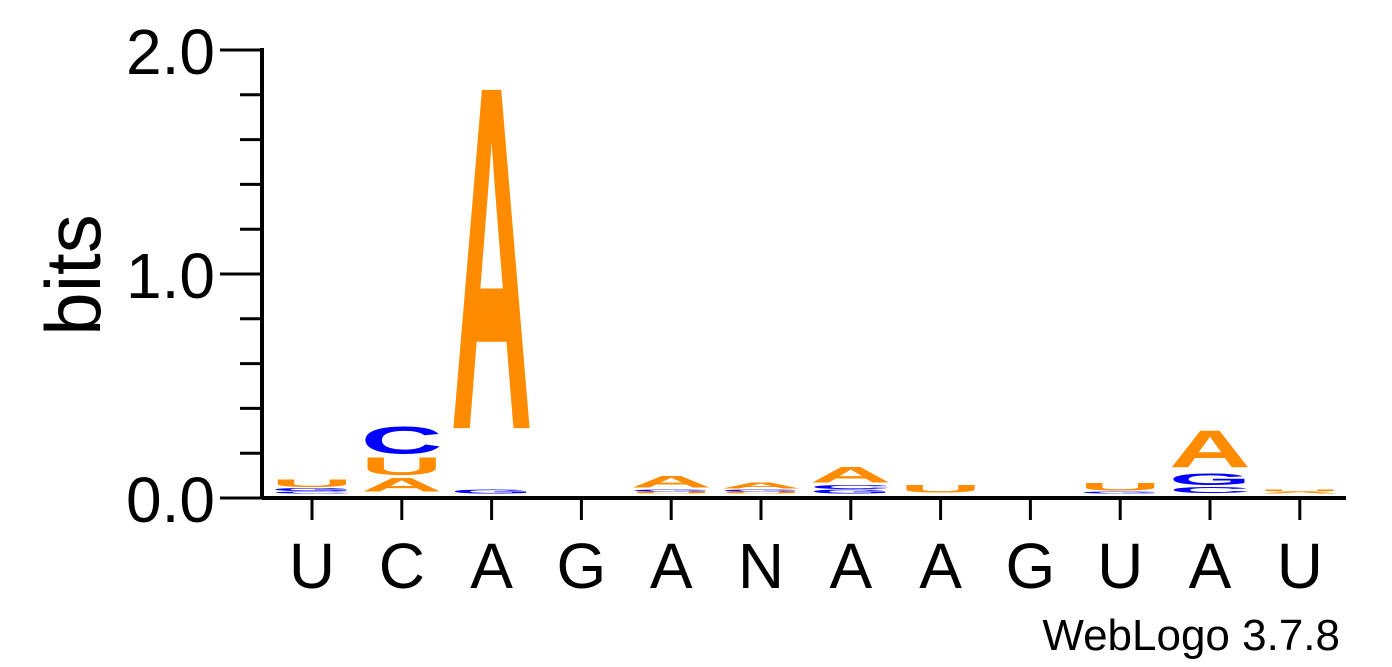 The height and width of the screenshot is (667, 1392). Describe the element at coordinates (73, 274) in the screenshot. I see `y-axis-label: bits` at that location.